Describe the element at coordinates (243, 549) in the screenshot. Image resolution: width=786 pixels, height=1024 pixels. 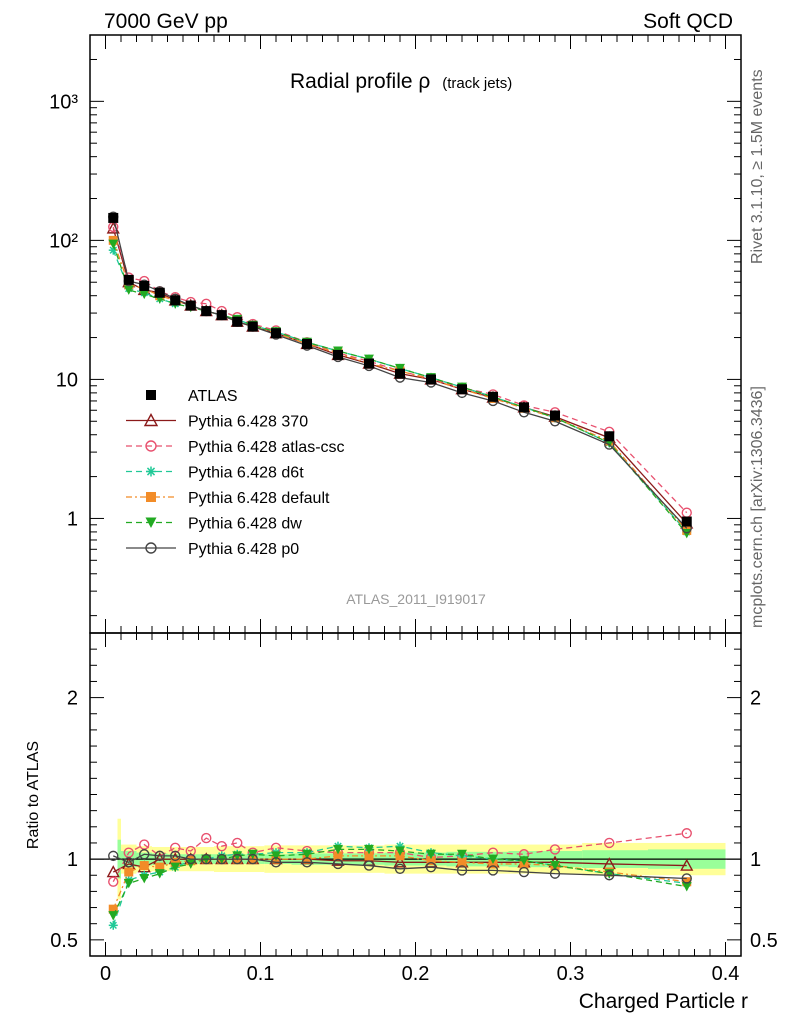
I see `legend-label: Pythia 6.428 p0` at that location.